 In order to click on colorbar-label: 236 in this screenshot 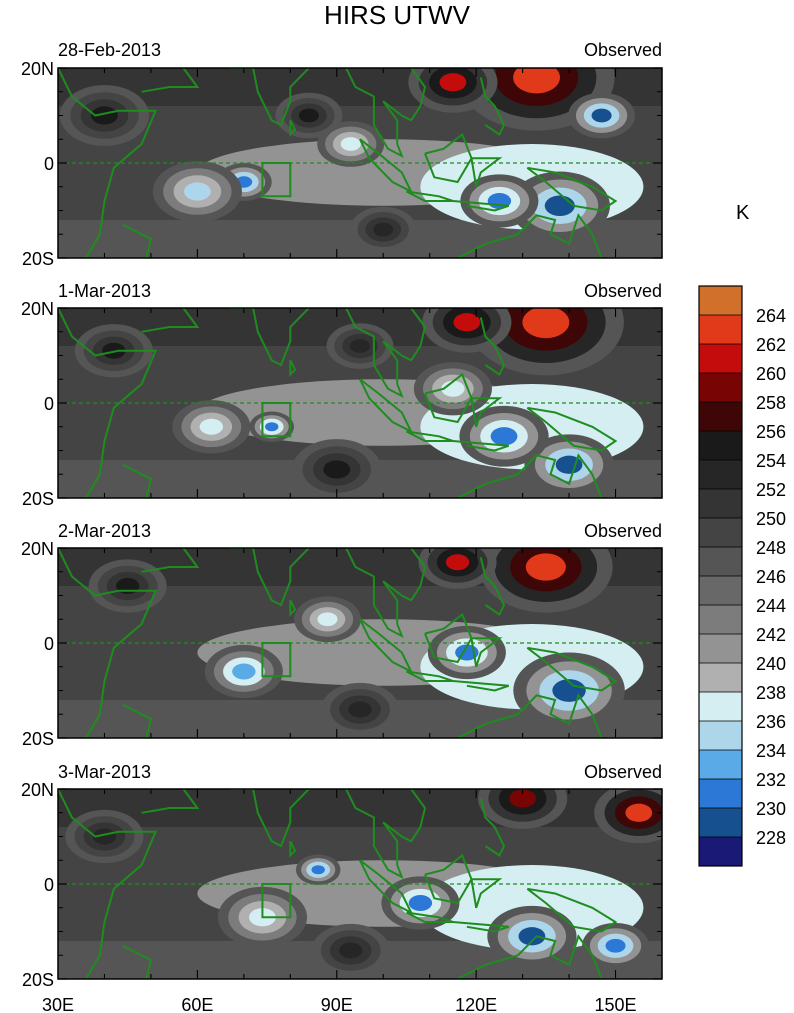, I will do `click(771, 722)`.